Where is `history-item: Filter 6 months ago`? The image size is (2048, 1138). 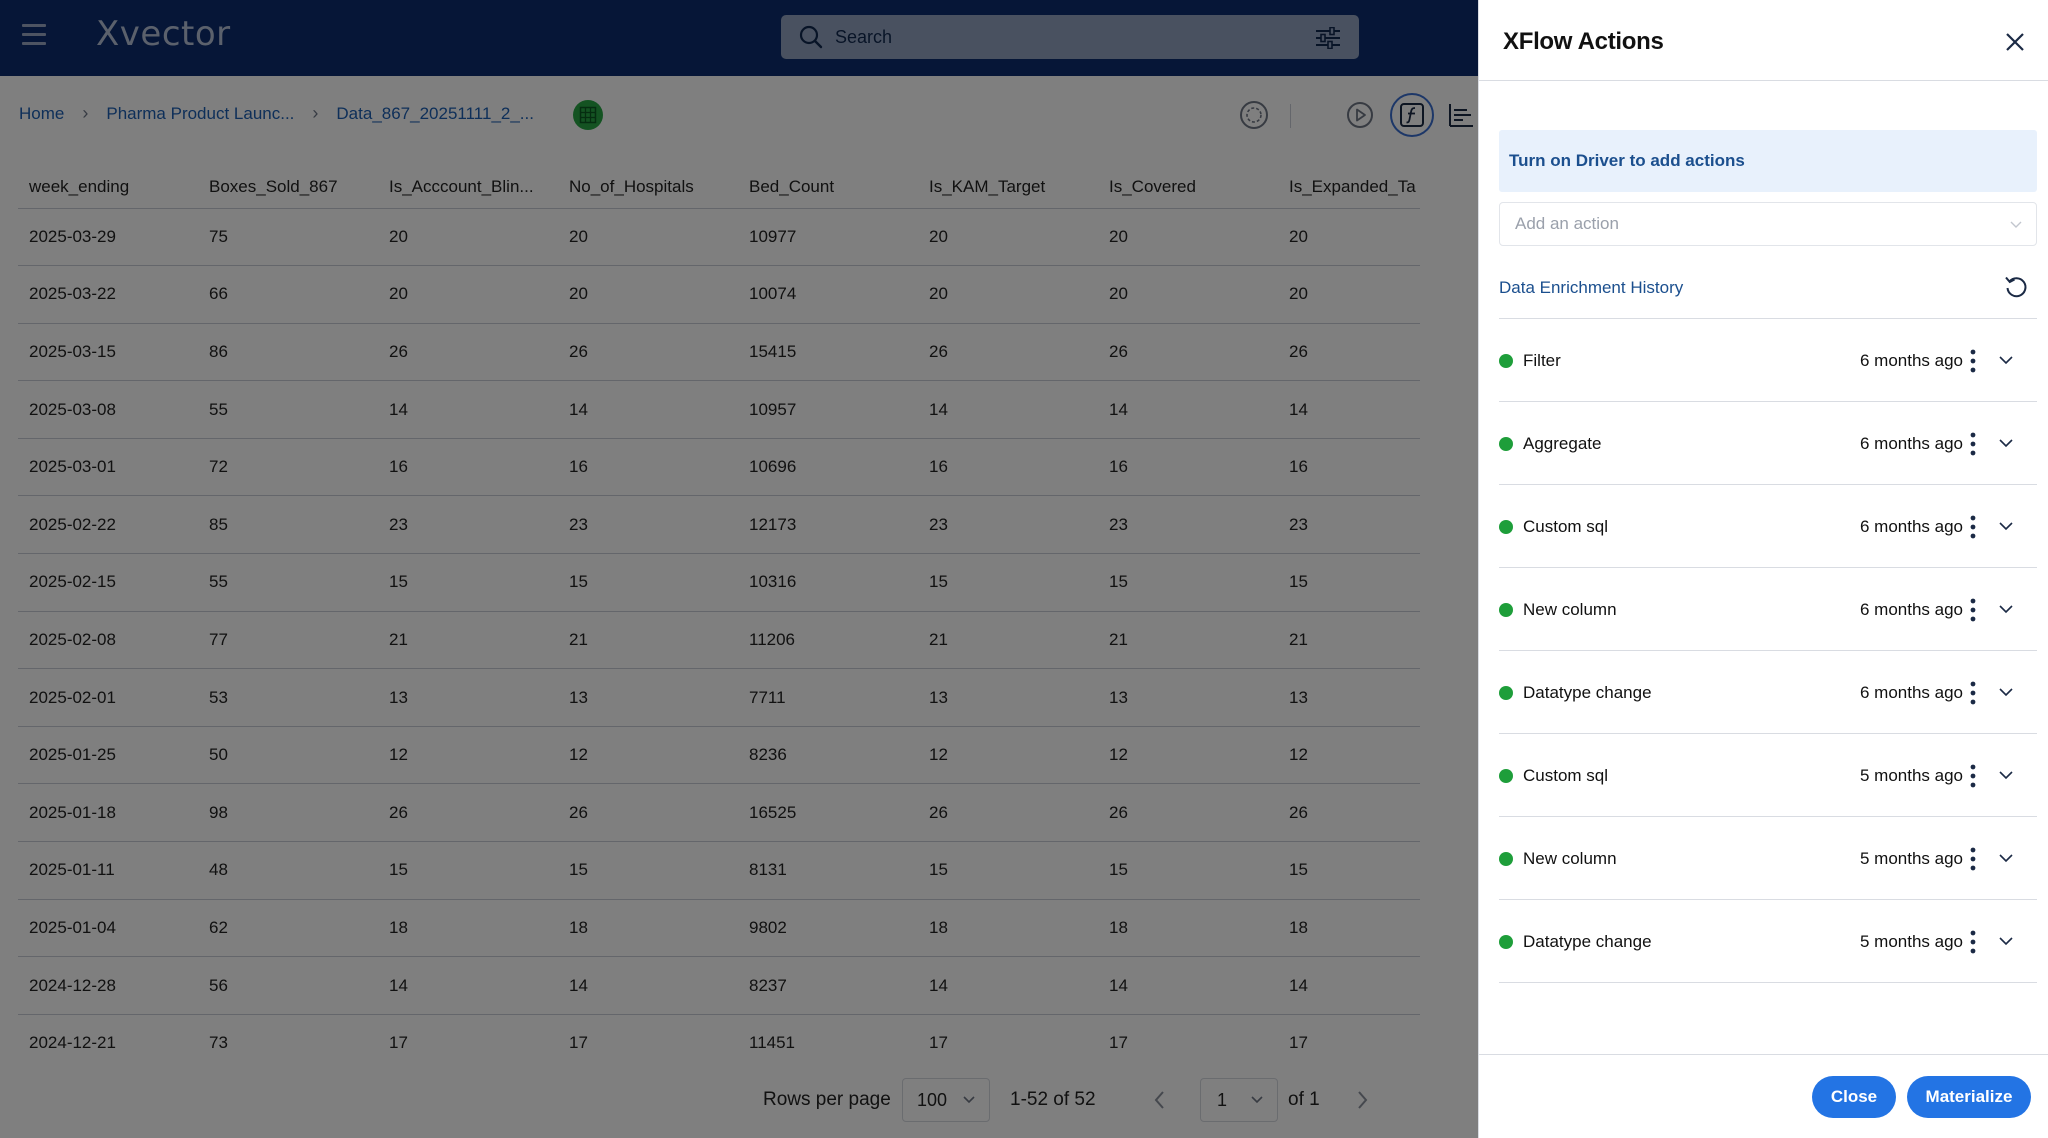
history-item: Filter 6 months ago is located at coordinates (1768, 360).